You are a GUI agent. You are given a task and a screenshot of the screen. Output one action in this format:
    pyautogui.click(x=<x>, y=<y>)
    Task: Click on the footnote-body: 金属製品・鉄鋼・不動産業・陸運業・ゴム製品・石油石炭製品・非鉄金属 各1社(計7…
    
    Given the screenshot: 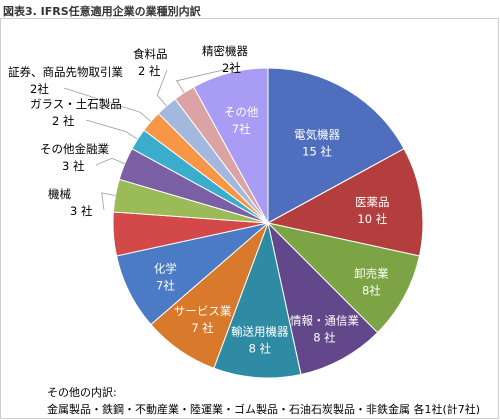 What is the action you would take?
    pyautogui.click(x=264, y=409)
    